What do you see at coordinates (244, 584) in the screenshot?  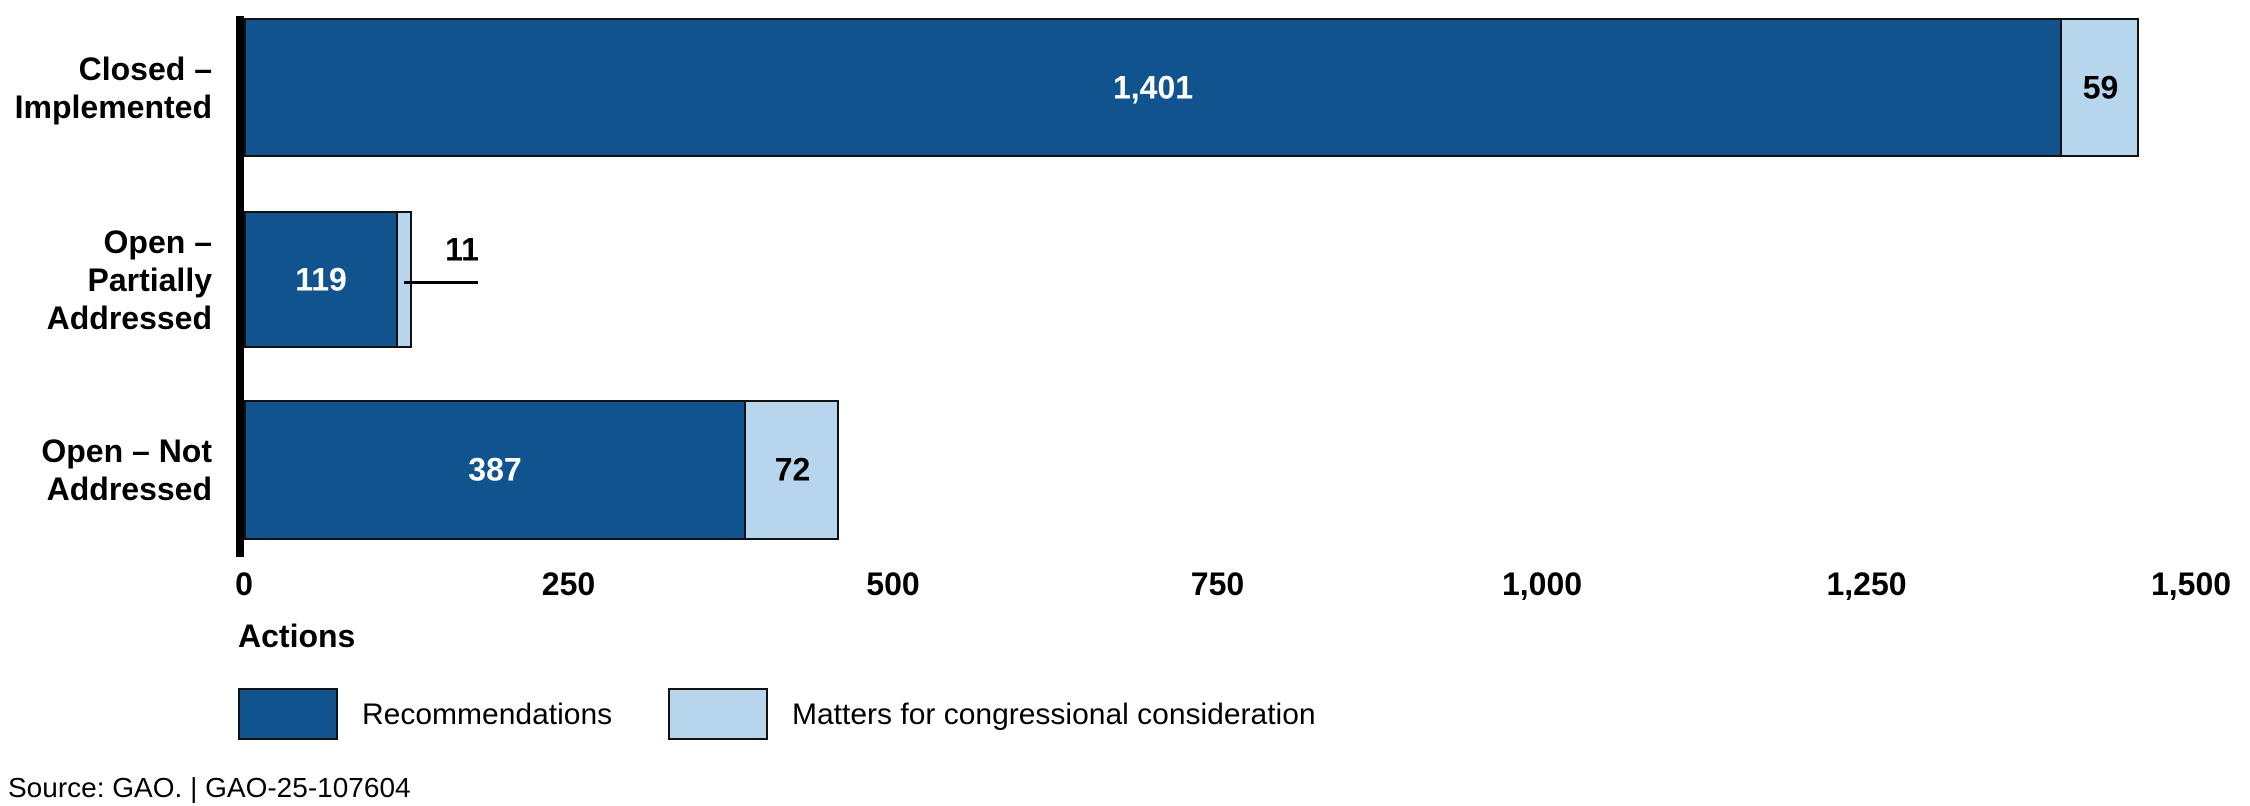 I see `x-tick-label: 0` at bounding box center [244, 584].